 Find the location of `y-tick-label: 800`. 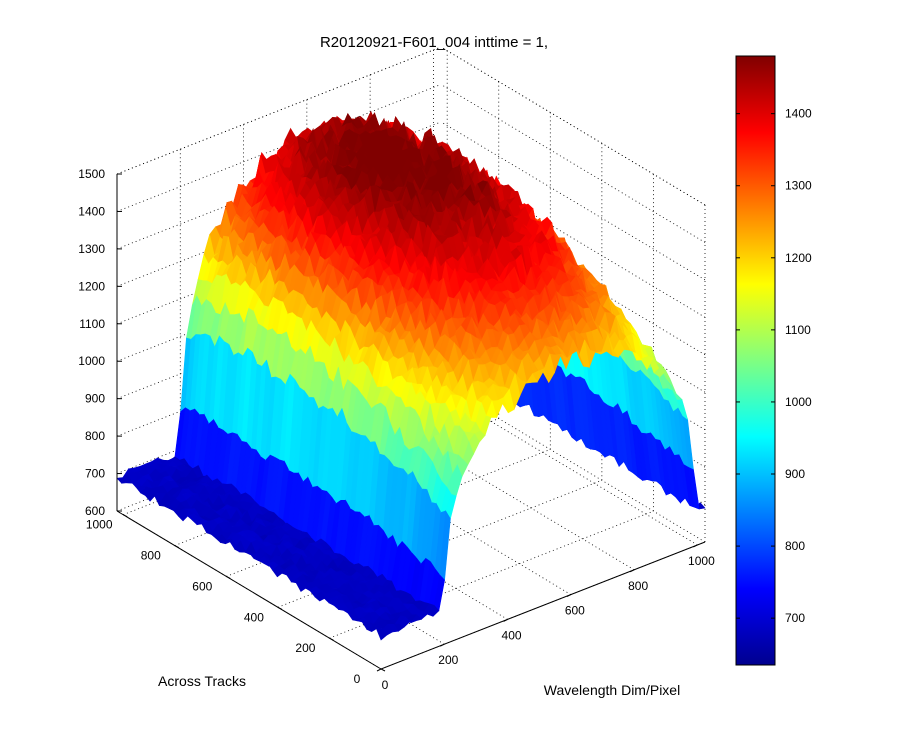

y-tick-label: 800 is located at coordinates (151, 556).